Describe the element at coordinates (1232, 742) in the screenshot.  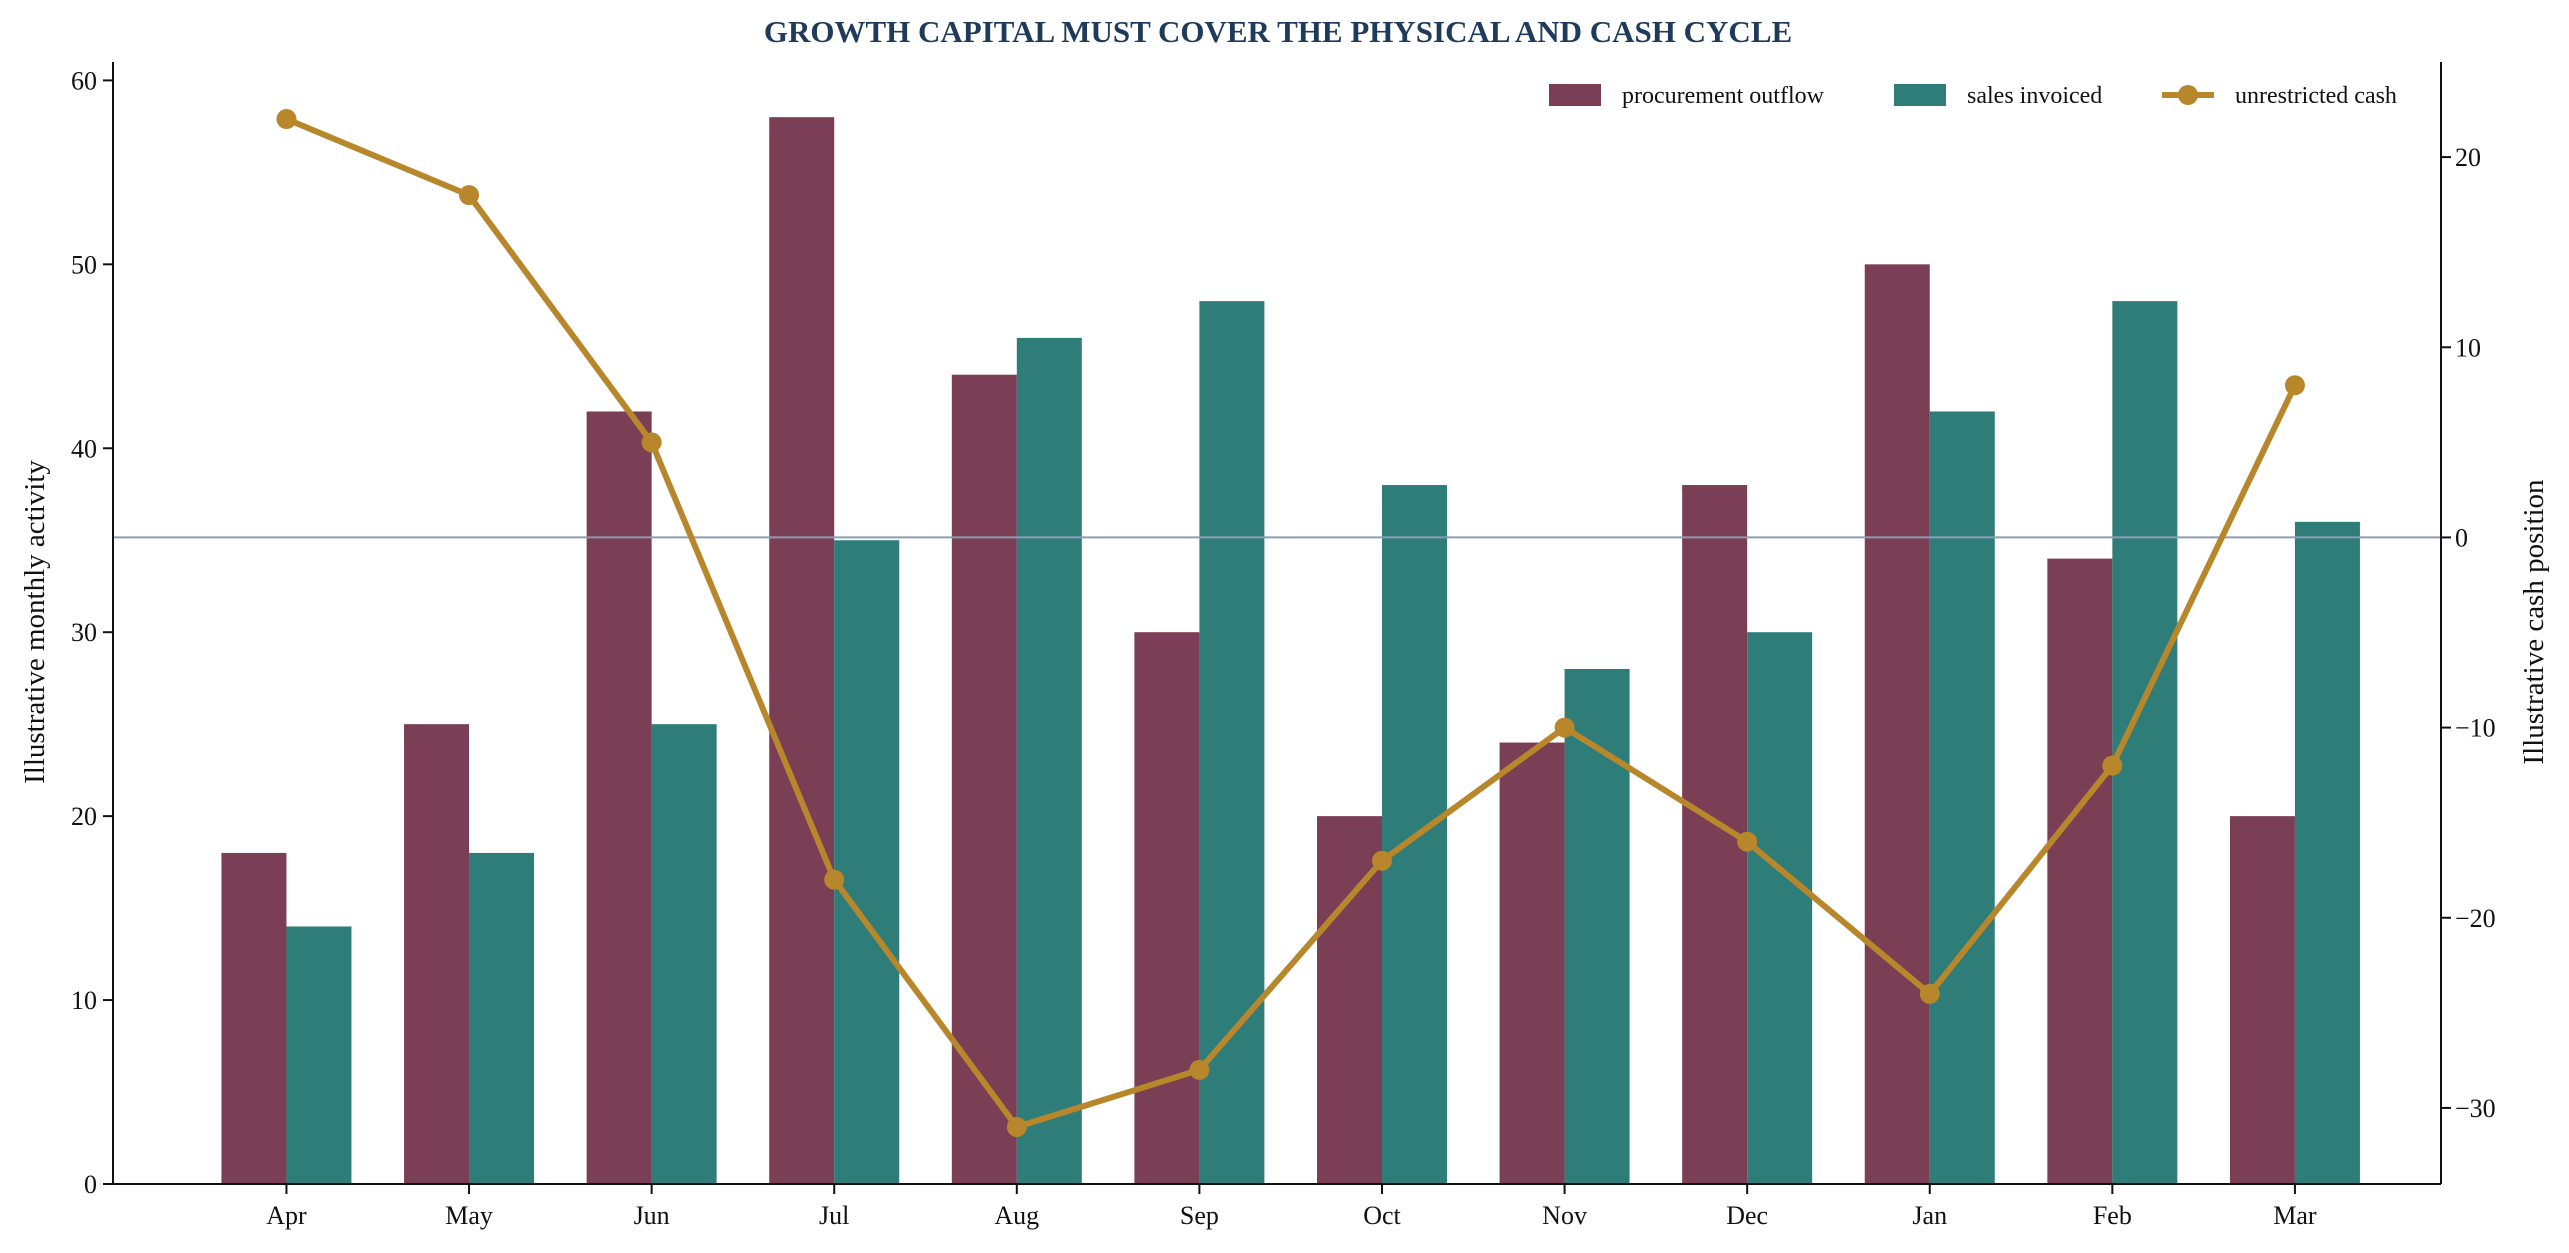
I see `bar-sales-sep` at that location.